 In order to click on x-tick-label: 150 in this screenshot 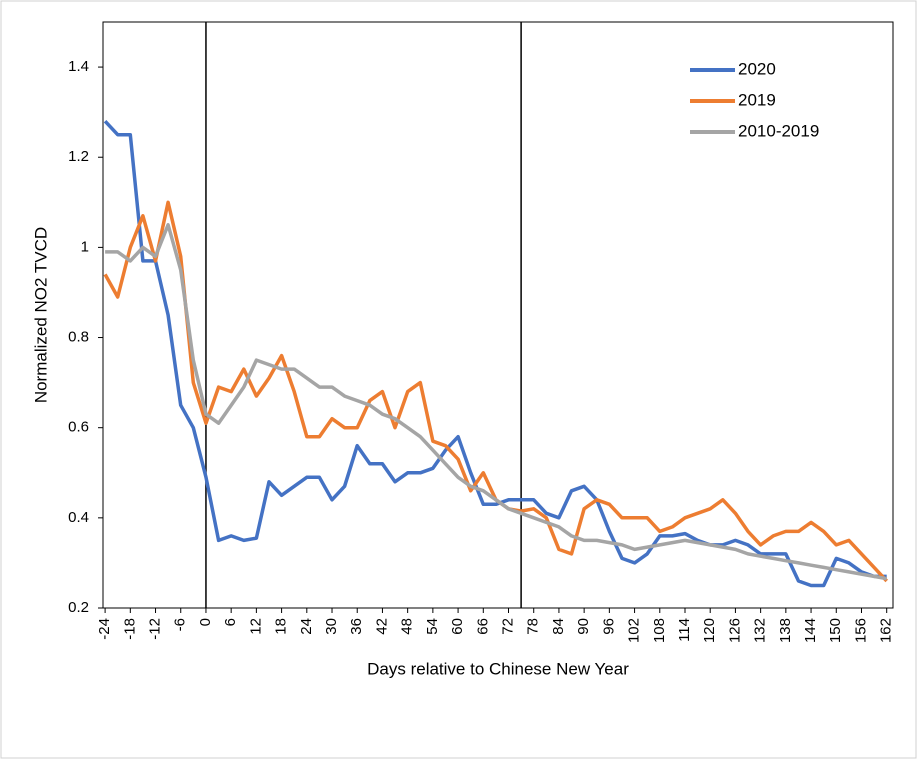, I will do `click(835, 630)`.